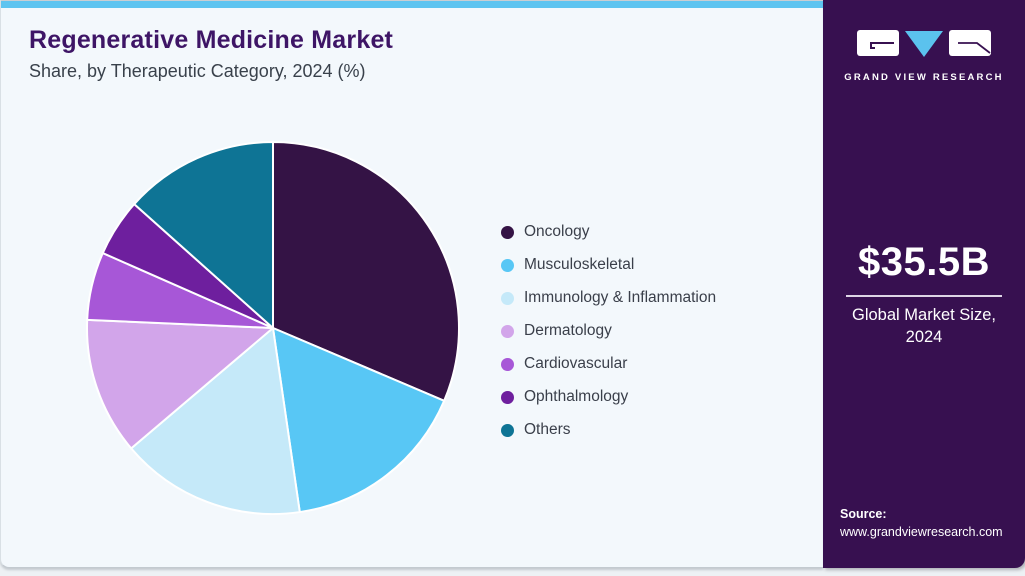 This screenshot has height=576, width=1025. I want to click on source-url: www.grandviewresearch.com, so click(921, 532).